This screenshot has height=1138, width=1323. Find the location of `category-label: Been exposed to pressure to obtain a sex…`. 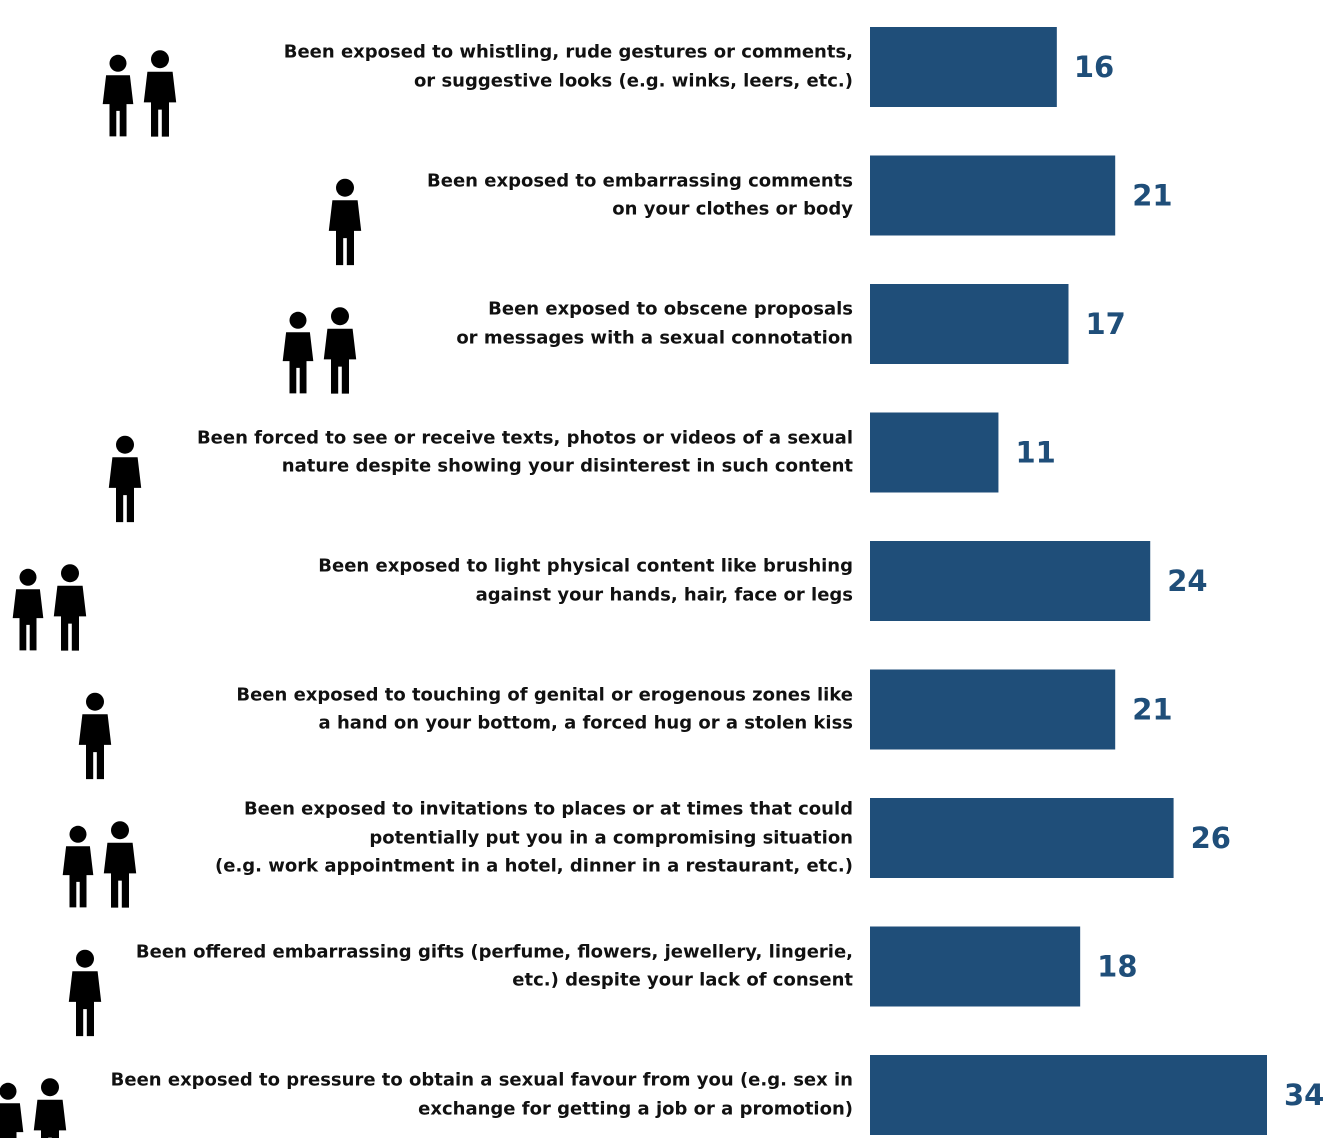

category-label: Been exposed to pressure to obtain a sex… is located at coordinates (481, 1094).